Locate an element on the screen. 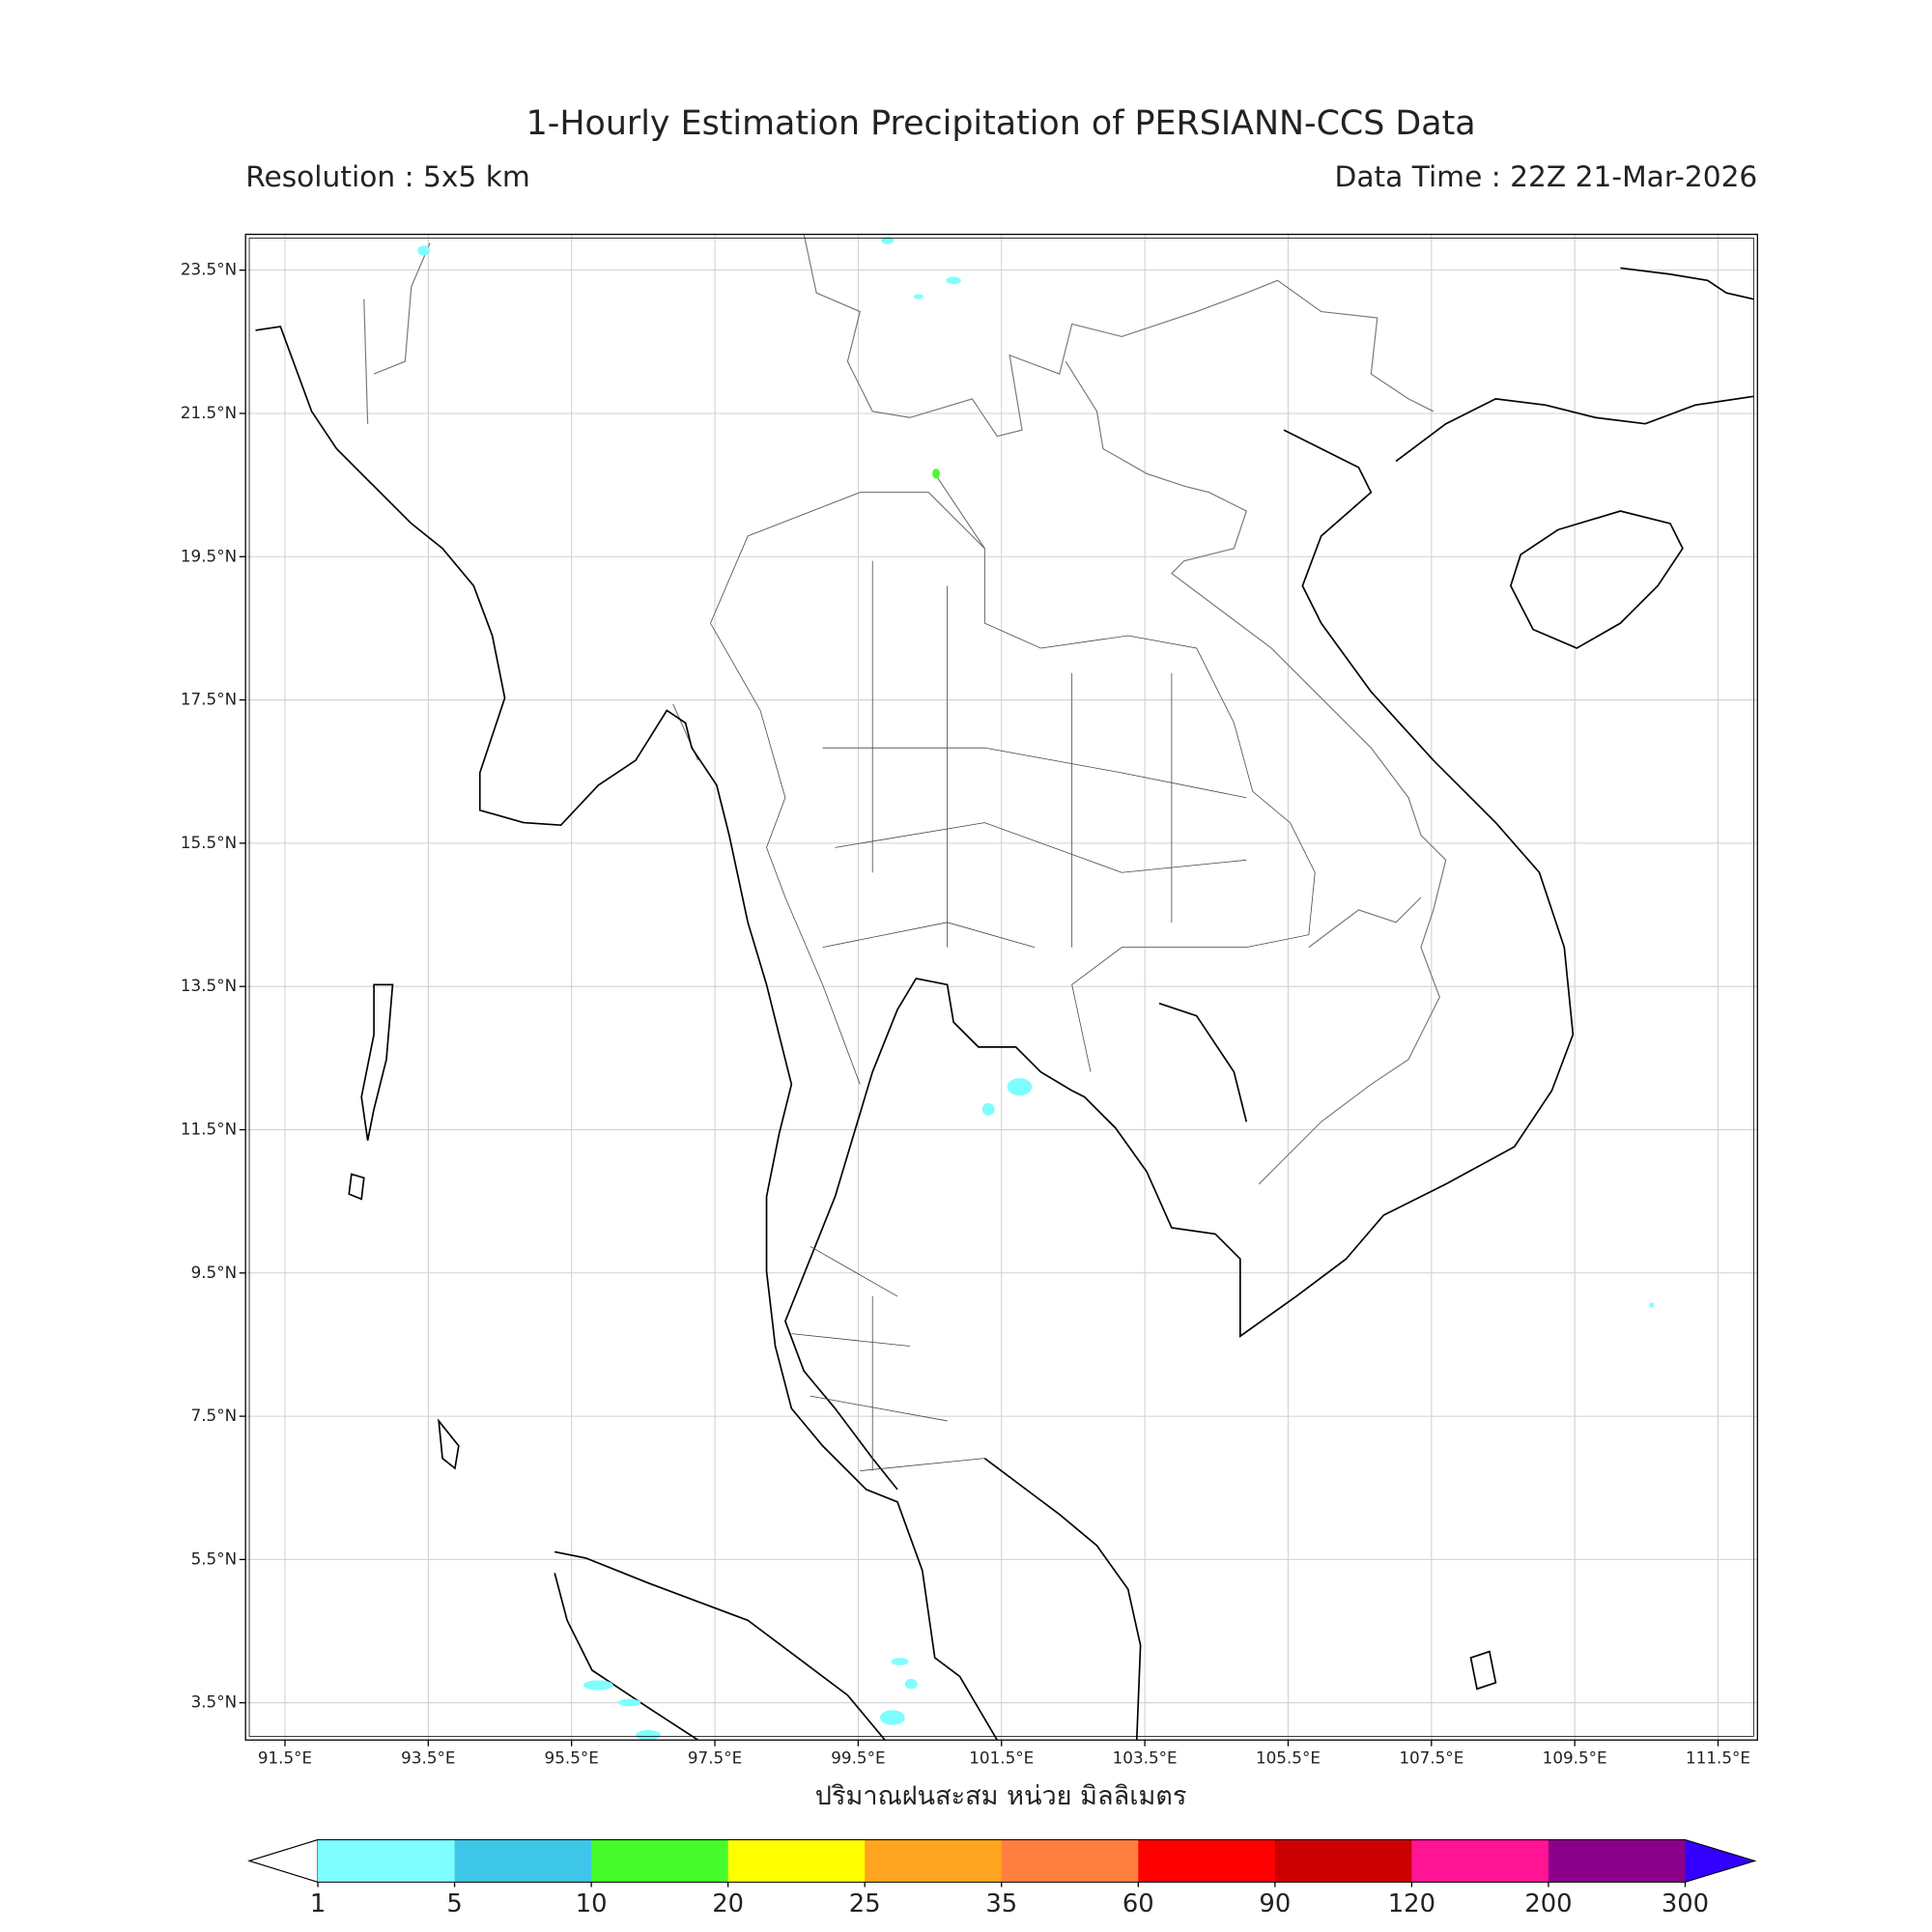 This screenshot has height=1932, width=1932. lon-tick-label: 101.5°E is located at coordinates (1002, 1758).